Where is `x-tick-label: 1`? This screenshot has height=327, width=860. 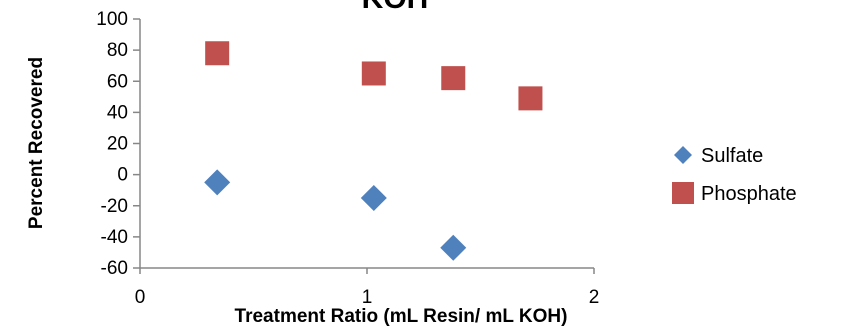 x-tick-label: 1 is located at coordinates (367, 297).